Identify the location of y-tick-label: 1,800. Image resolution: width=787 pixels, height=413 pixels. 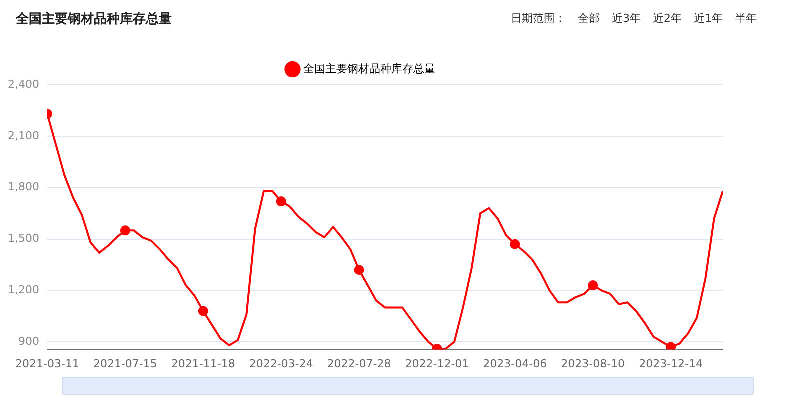
(24, 187).